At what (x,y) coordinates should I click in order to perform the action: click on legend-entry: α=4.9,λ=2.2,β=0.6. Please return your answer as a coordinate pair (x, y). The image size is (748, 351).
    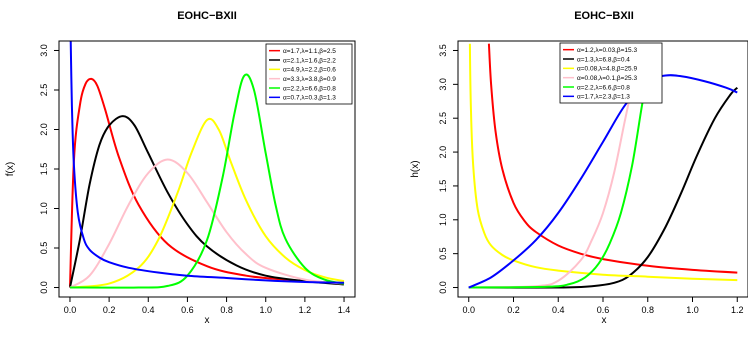
    Looking at the image, I should click on (309, 70).